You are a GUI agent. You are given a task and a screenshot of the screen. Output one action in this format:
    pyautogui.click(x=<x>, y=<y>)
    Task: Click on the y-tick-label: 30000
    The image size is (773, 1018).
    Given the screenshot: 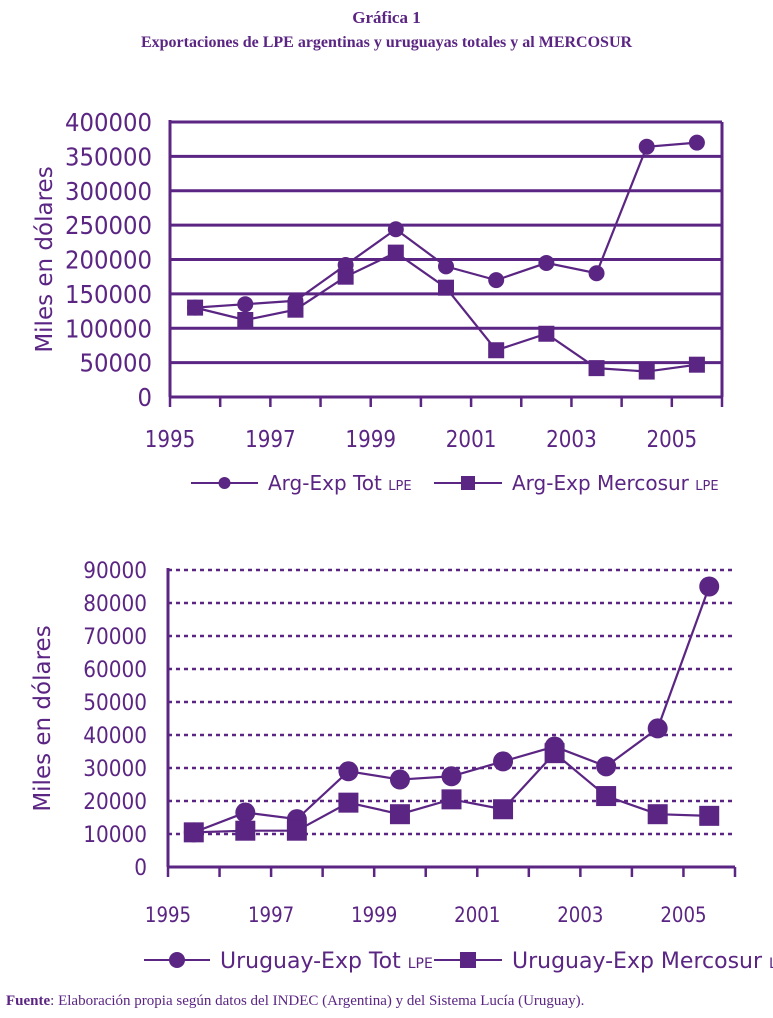 What is the action you would take?
    pyautogui.click(x=115, y=769)
    